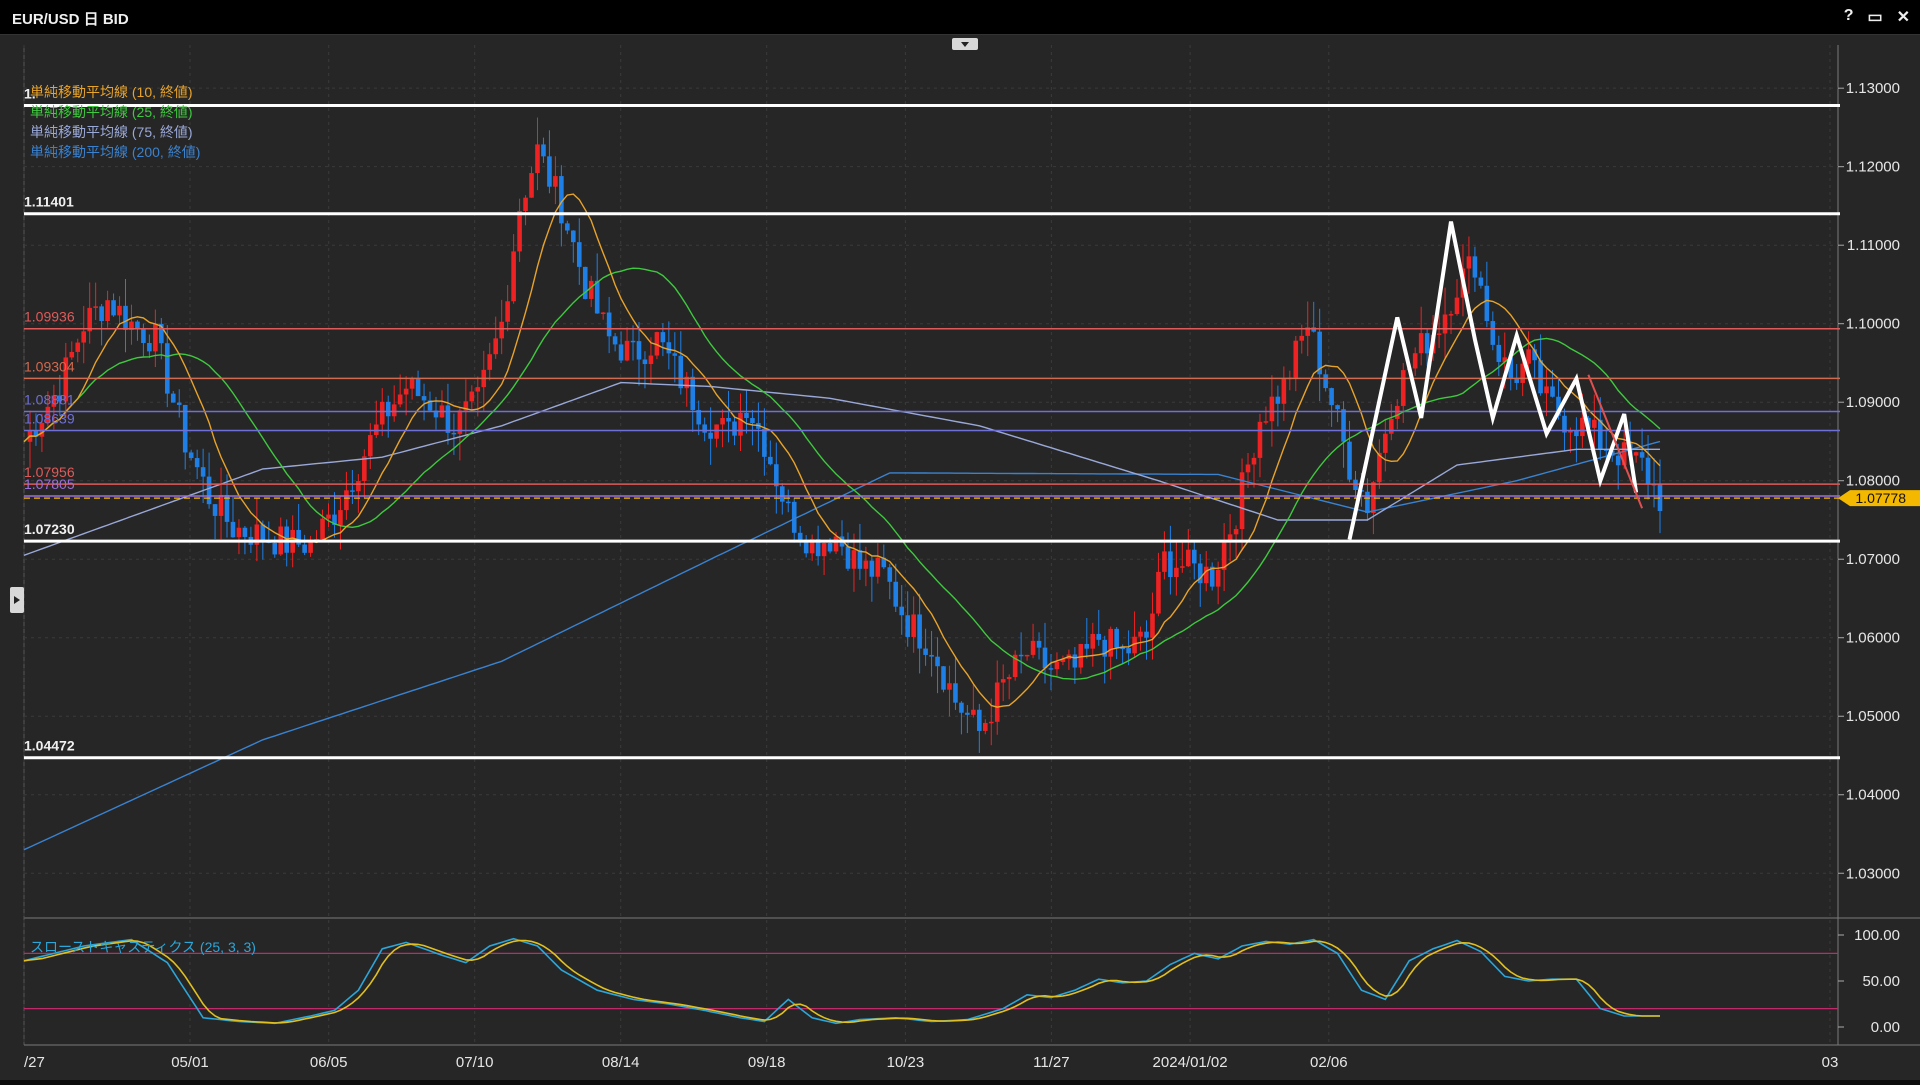 This screenshot has height=1085, width=1920. I want to click on y-tick-label: 1.13000, so click(1873, 88).